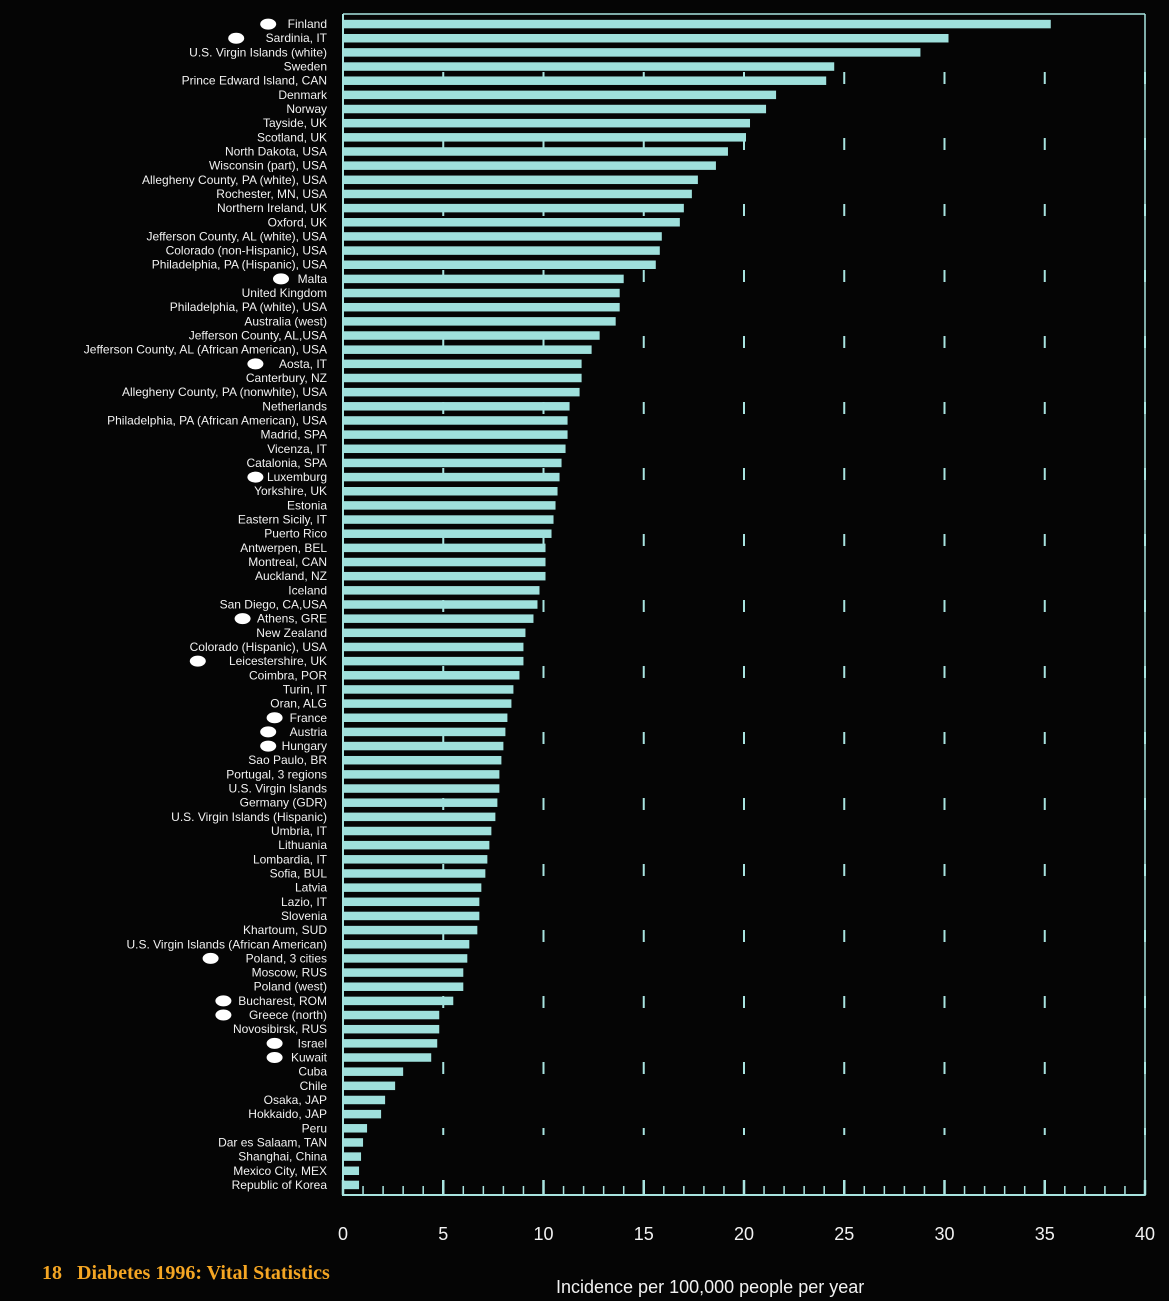  Describe the element at coordinates (305, 67) in the screenshot. I see `category-label: Sweden` at that location.